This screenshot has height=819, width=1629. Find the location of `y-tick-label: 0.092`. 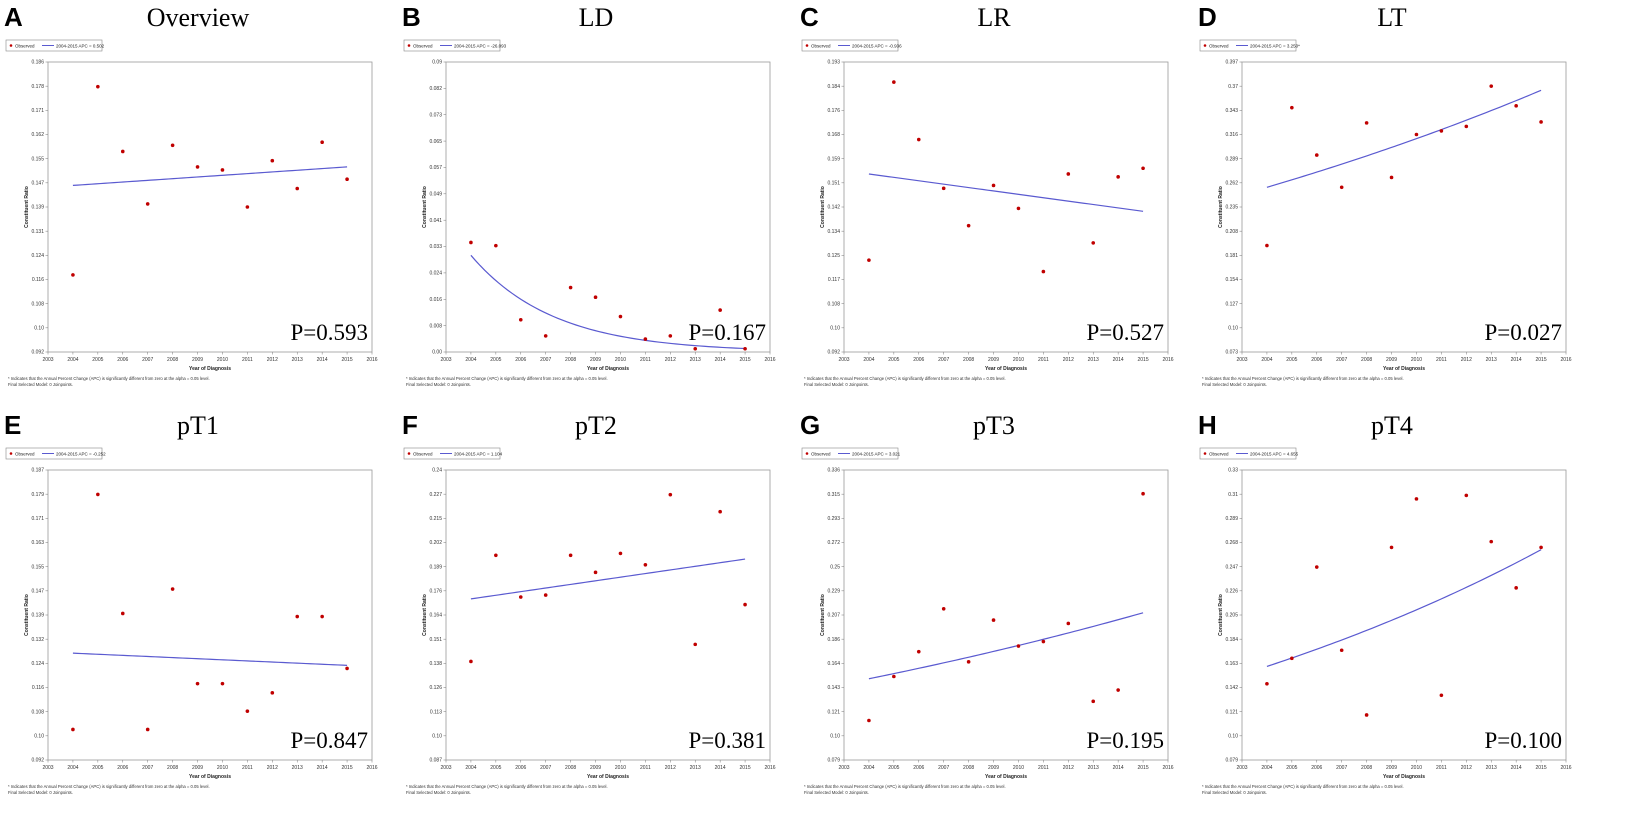

y-tick-label: 0.092 is located at coordinates (833, 353).